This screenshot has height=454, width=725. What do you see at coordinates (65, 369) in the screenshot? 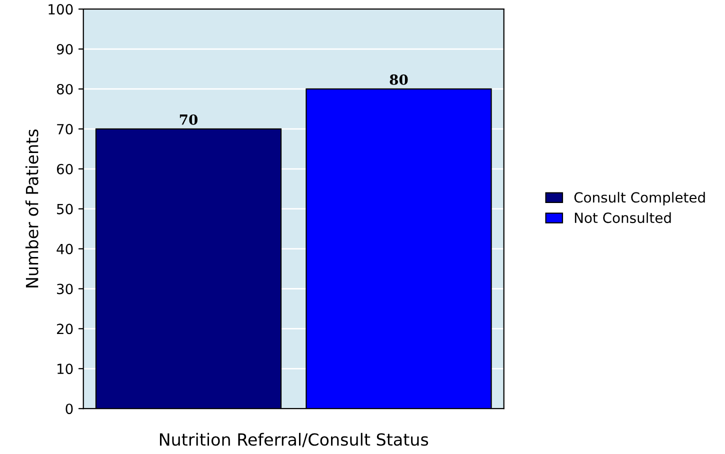
I see `y-tick-label: 10` at bounding box center [65, 369].